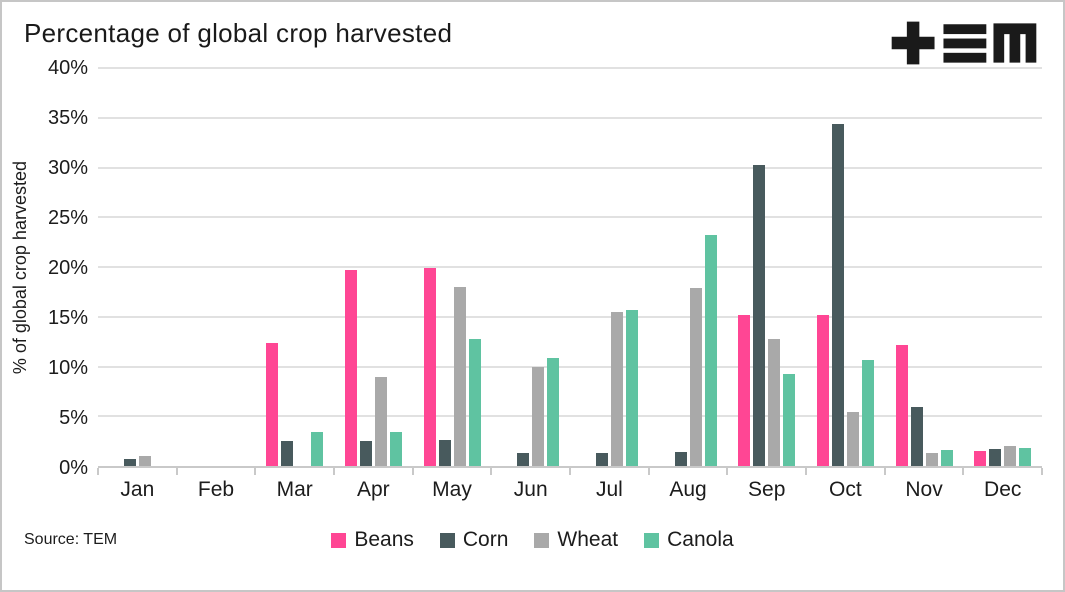 The width and height of the screenshot is (1065, 592). I want to click on bar-corn-jul, so click(601, 459).